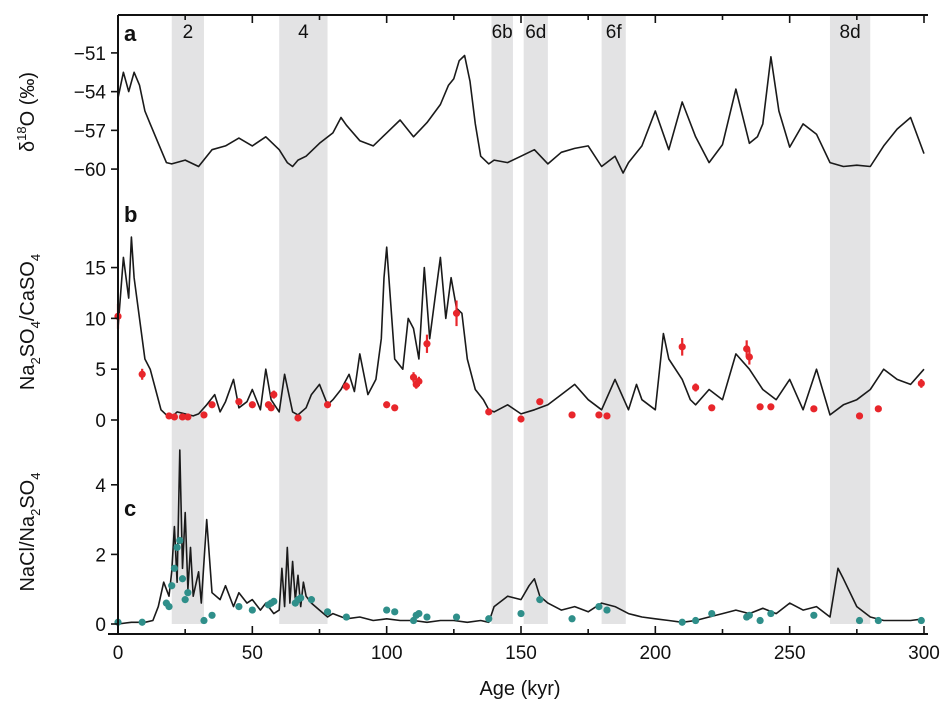 Image resolution: width=946 pixels, height=702 pixels. I want to click on panel-c-ytick-label: 0, so click(100, 625).